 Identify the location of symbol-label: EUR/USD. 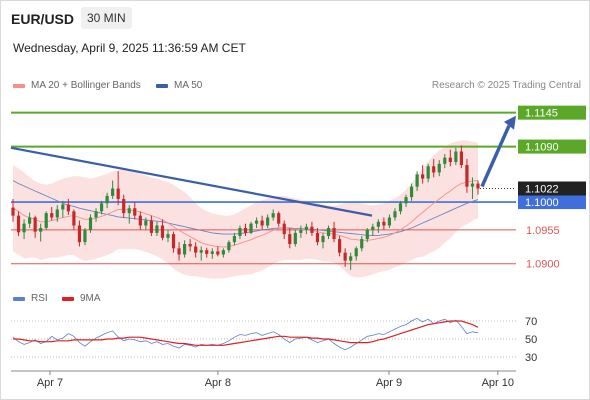
(43, 19).